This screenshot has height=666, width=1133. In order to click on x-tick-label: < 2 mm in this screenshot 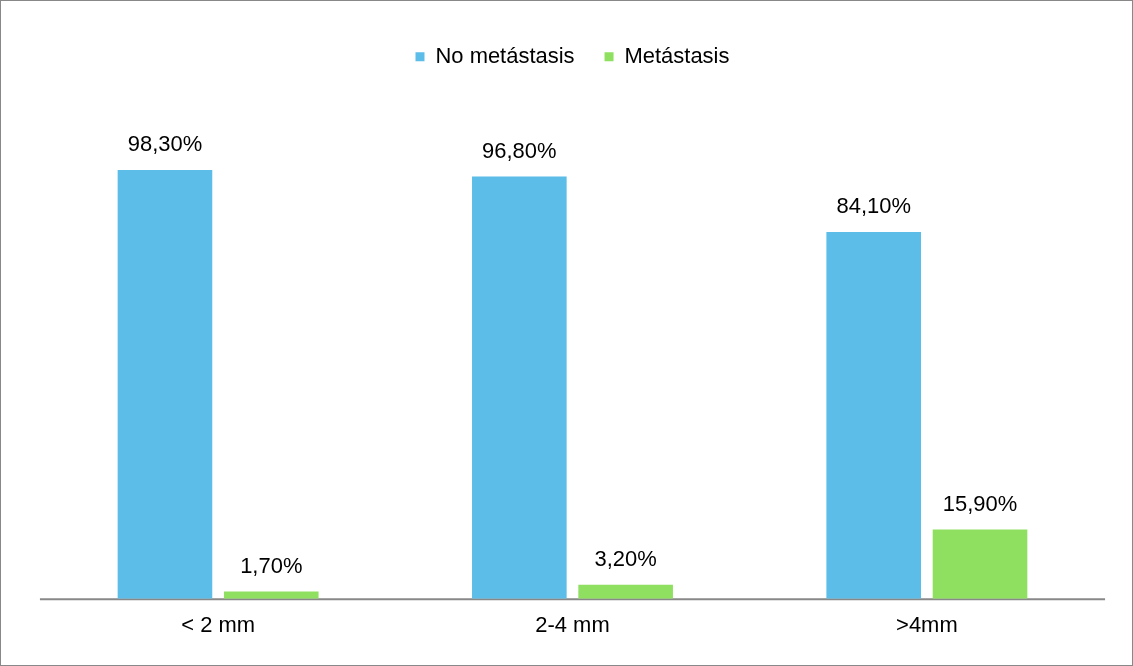, I will do `click(218, 624)`.